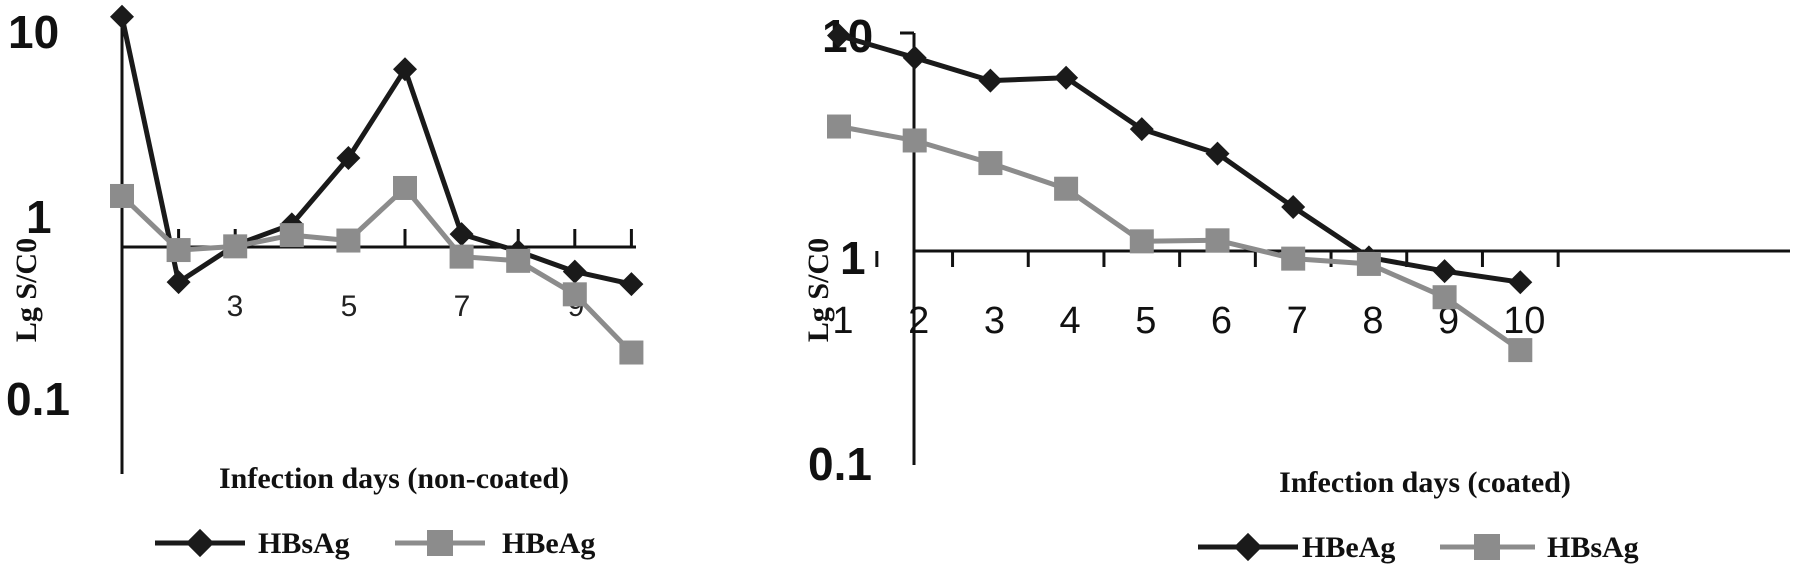  I want to click on right-legend-marker-hbsag, so click(1487, 547).